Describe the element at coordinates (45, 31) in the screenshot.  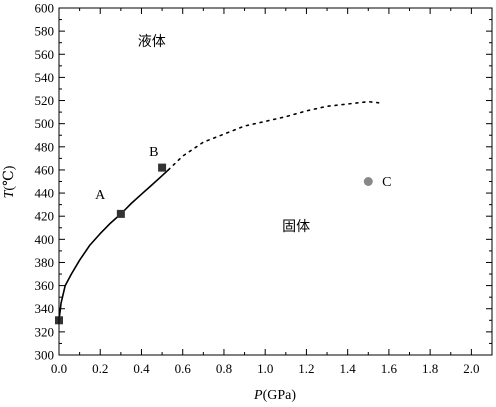
I see `y-tick-label: 580` at that location.